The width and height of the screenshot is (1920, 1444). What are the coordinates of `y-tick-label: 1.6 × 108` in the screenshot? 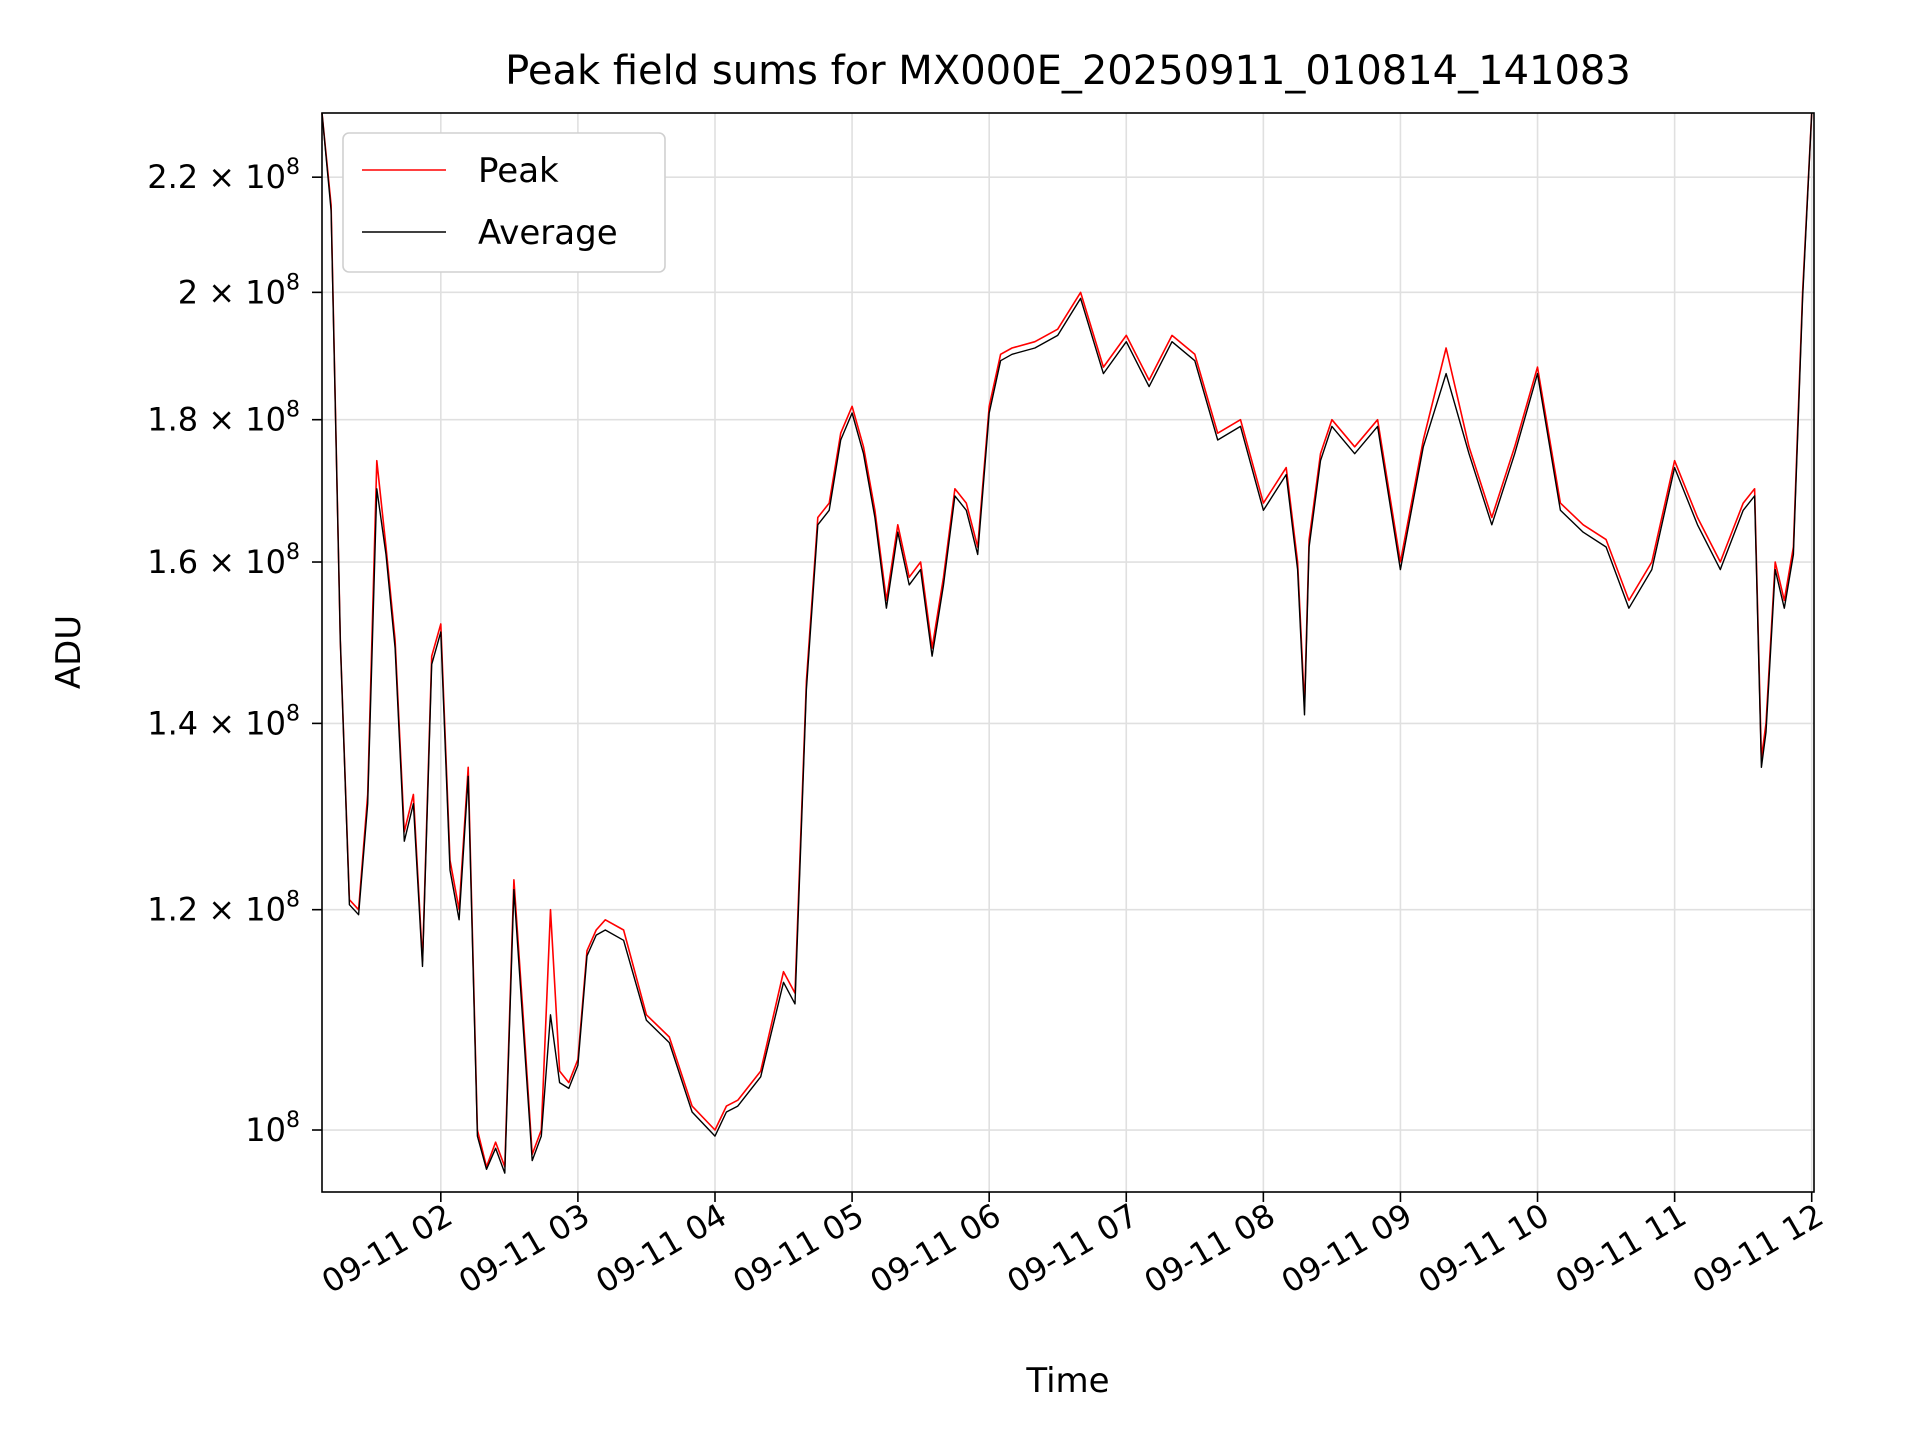 It's located at (223, 560).